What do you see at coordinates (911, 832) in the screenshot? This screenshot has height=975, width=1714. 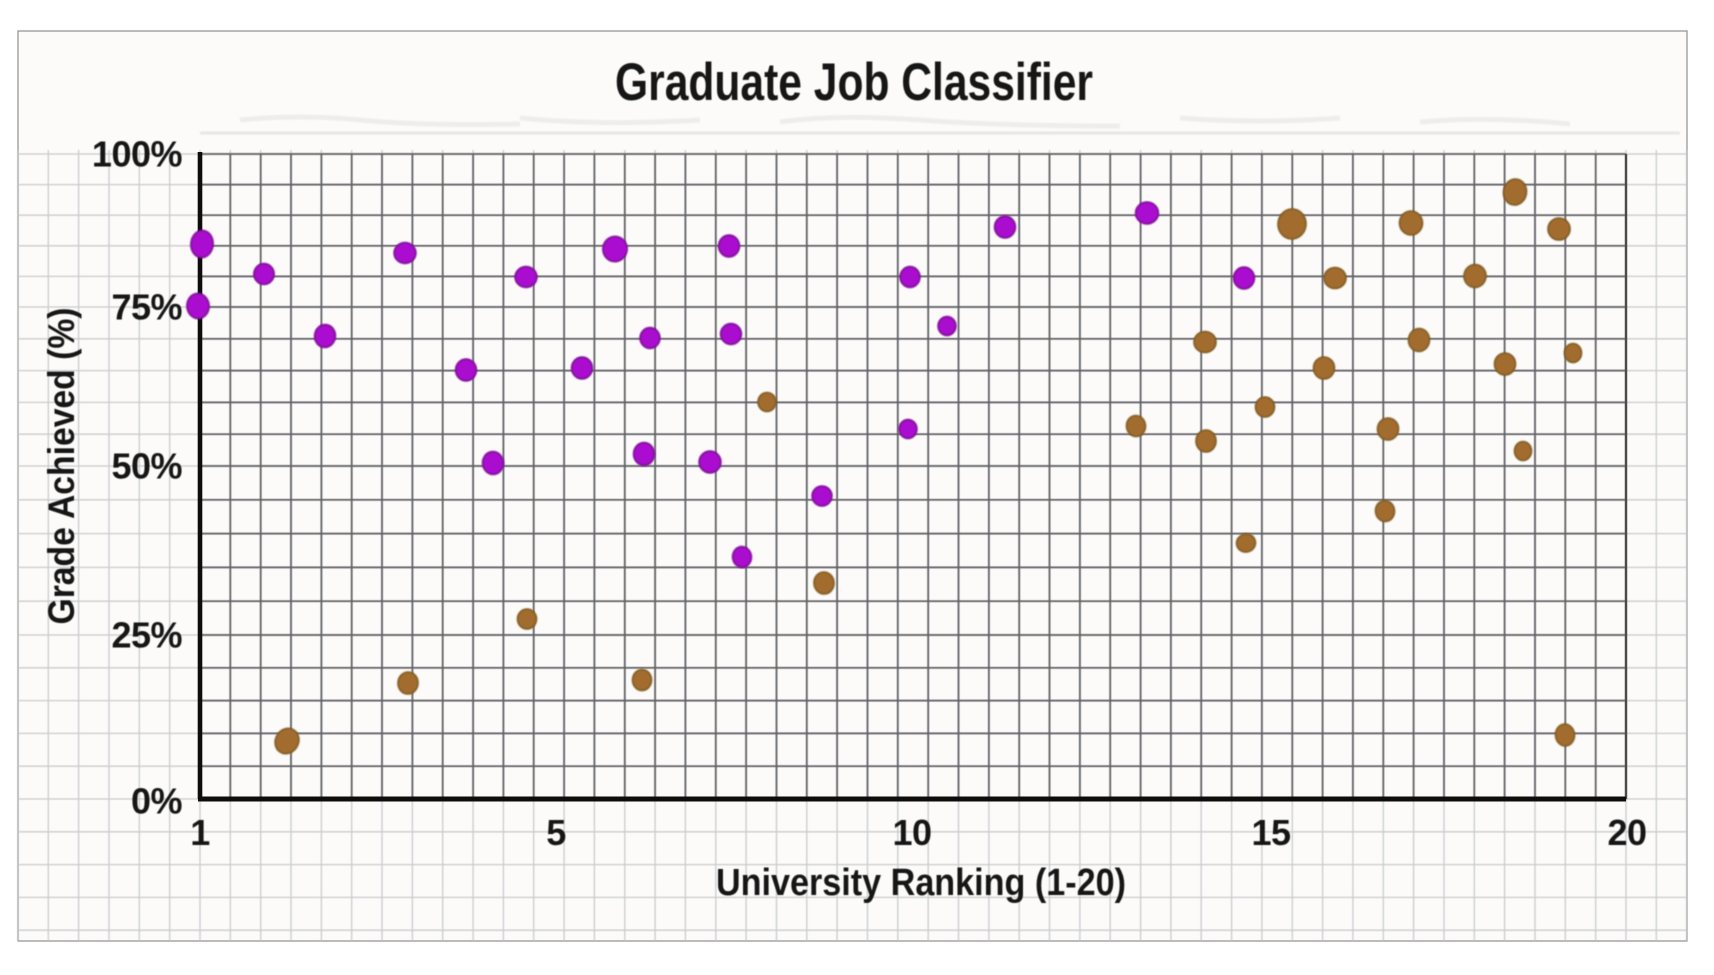 I see `svg-text: 10` at bounding box center [911, 832].